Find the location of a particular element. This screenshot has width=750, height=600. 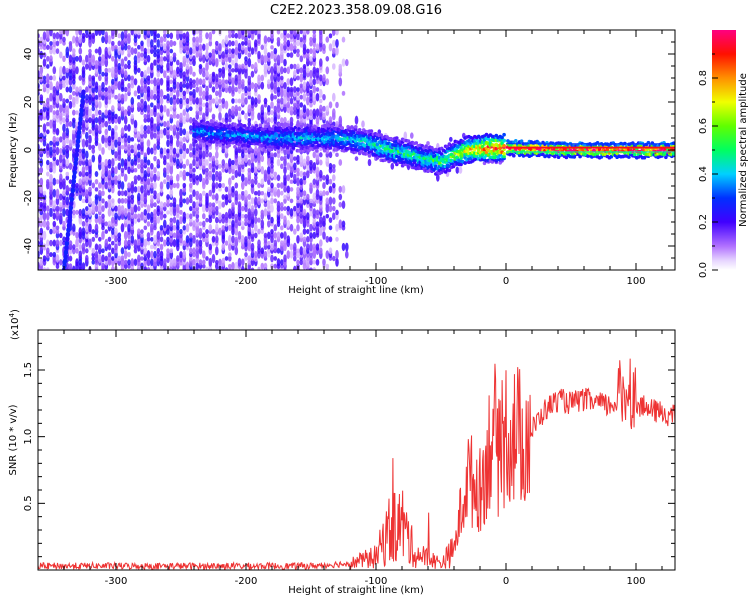

spectrogram-streak-cell is located at coordinates (74, 181).